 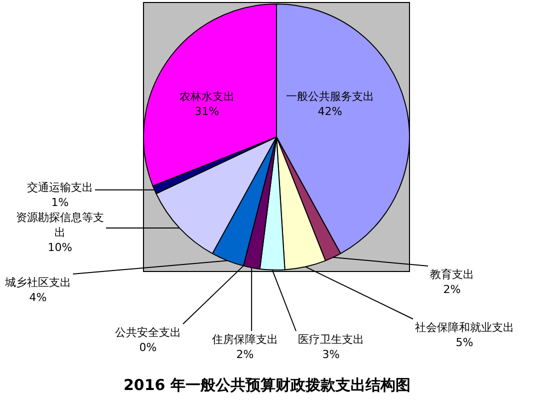 What do you see at coordinates (330, 96) in the screenshot?
I see `slice-label: 一般公共服务支出` at bounding box center [330, 96].